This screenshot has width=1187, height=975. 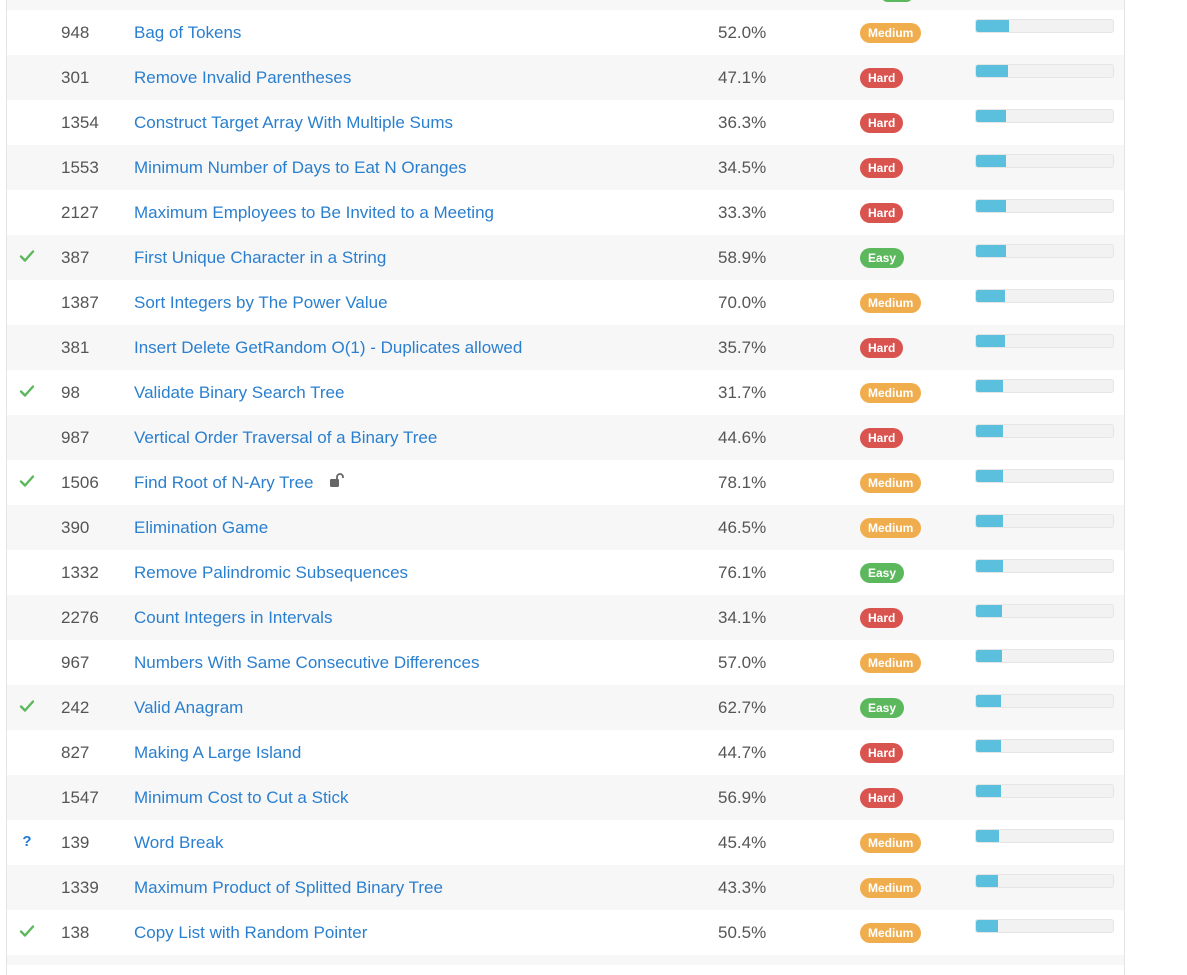 I want to click on problem-title-text: Minimum Number of Days to Eat N Oranges, so click(x=300, y=167).